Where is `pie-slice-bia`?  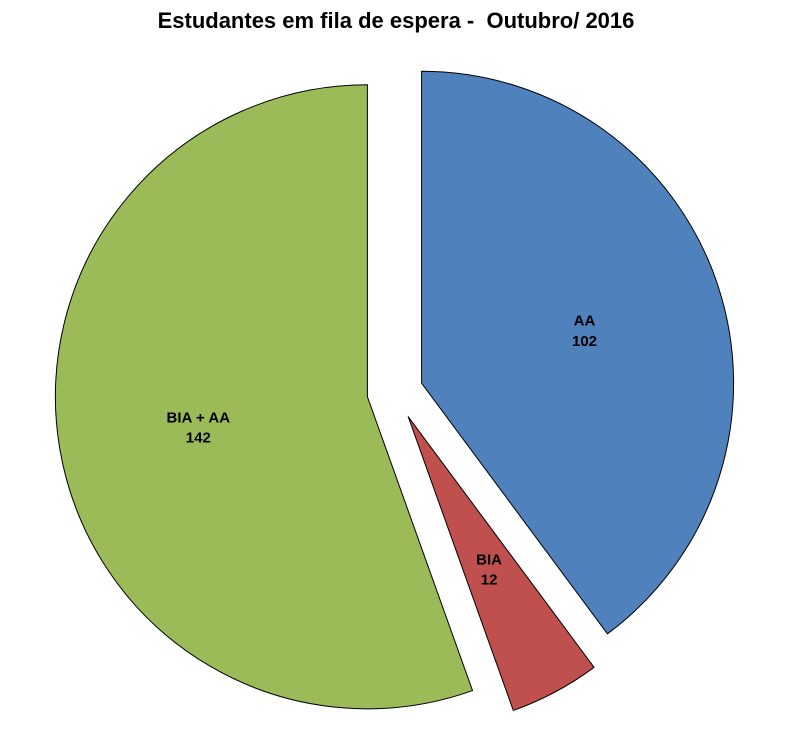
pie-slice-bia is located at coordinates (501, 563).